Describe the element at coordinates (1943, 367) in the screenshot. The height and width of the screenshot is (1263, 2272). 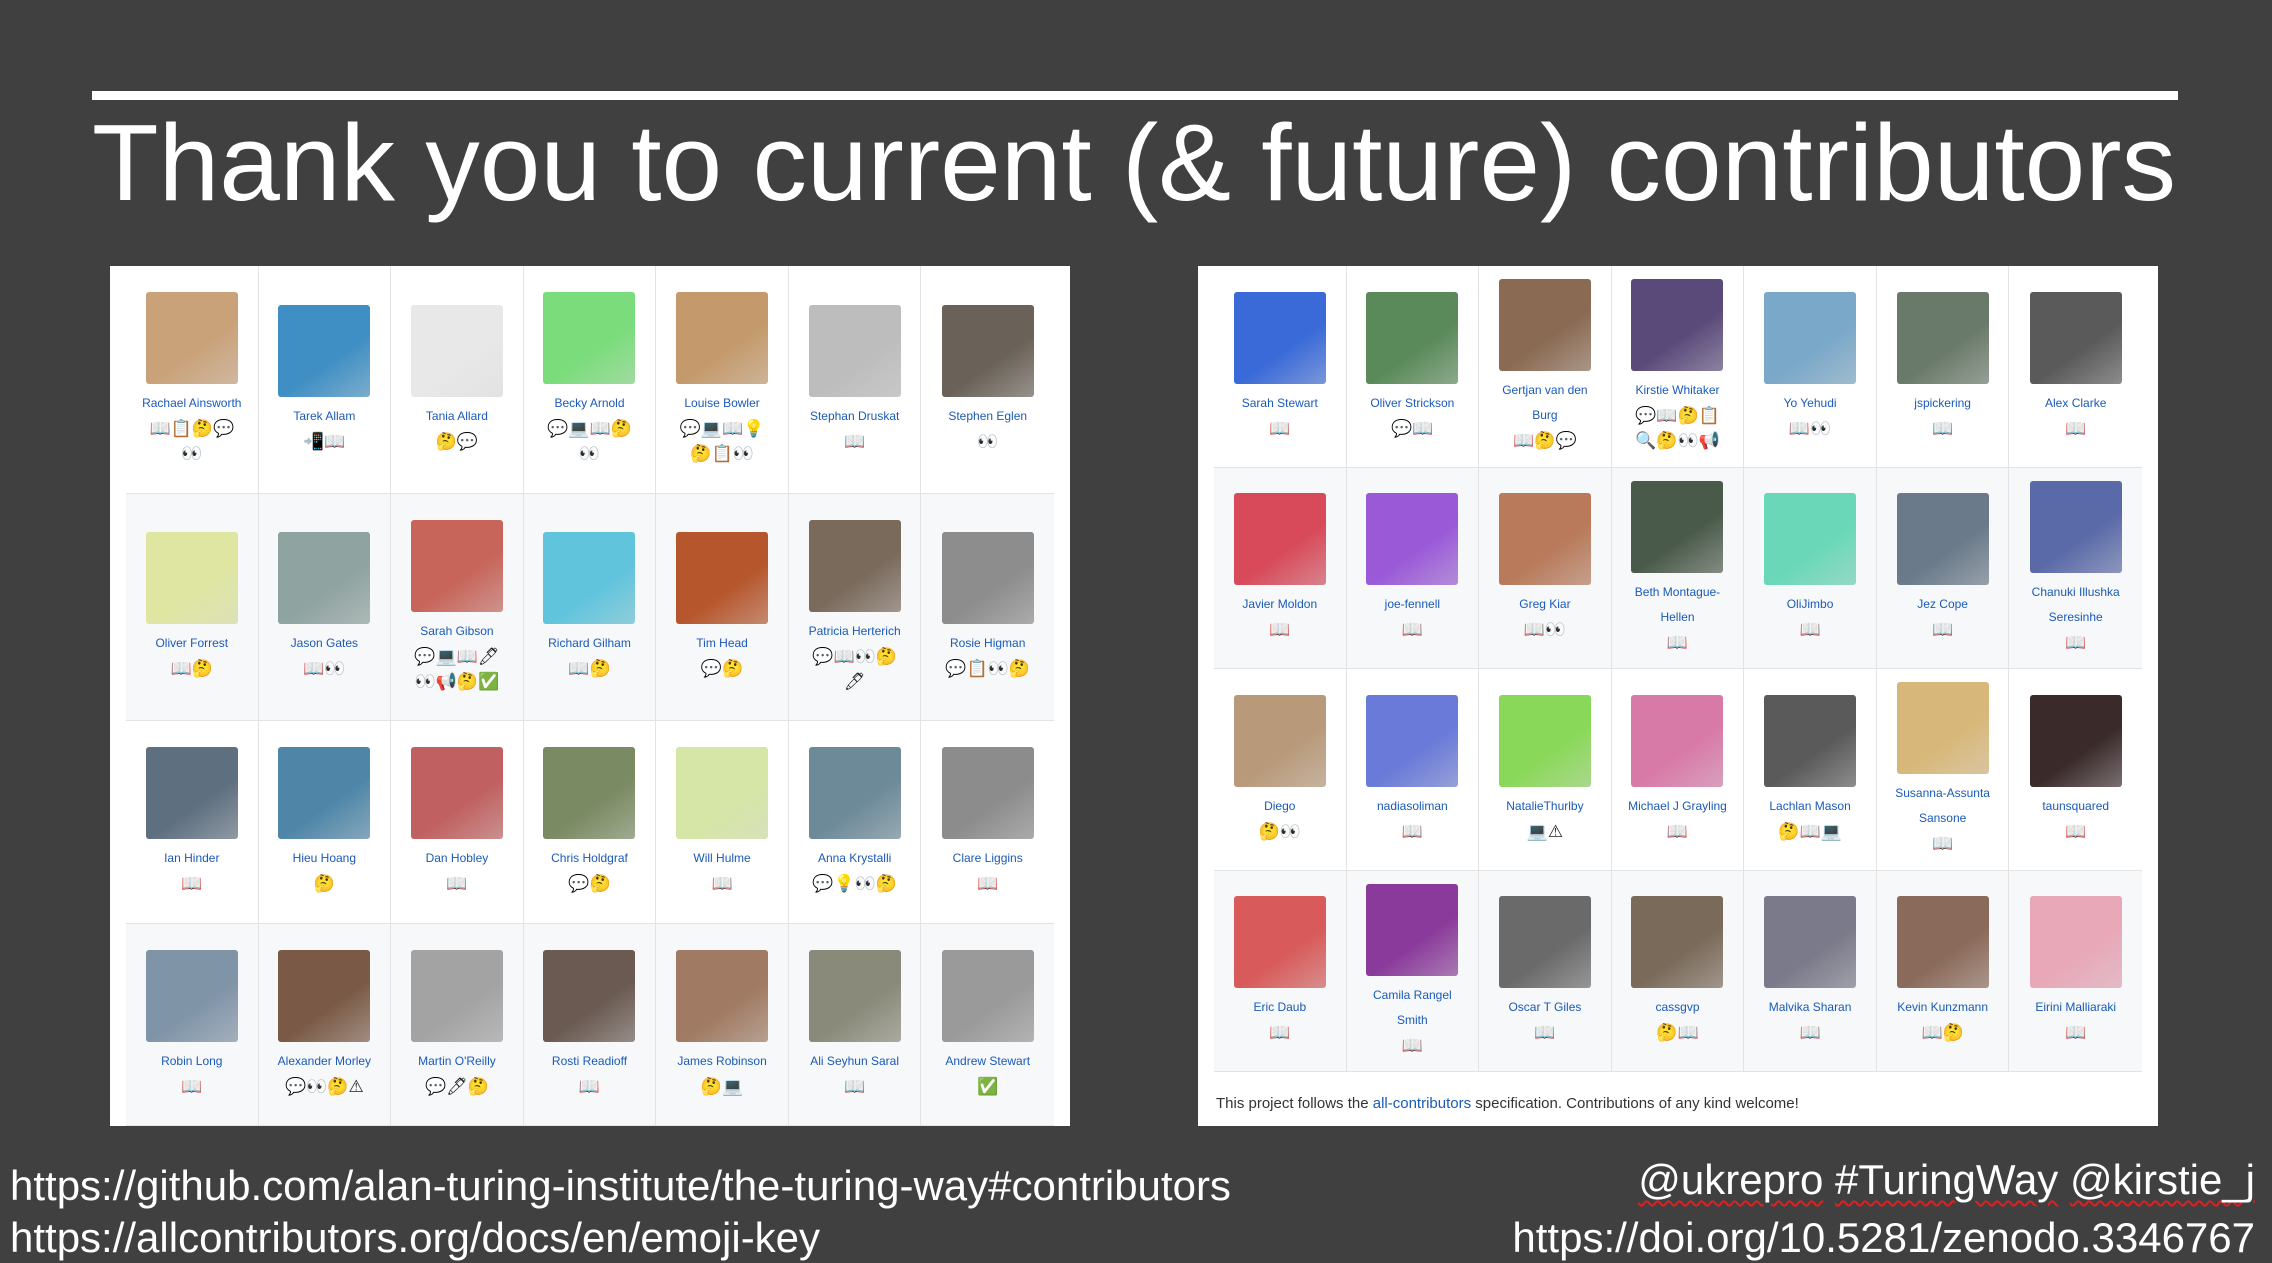
I see `contributor-cell: jspickering 📖` at that location.